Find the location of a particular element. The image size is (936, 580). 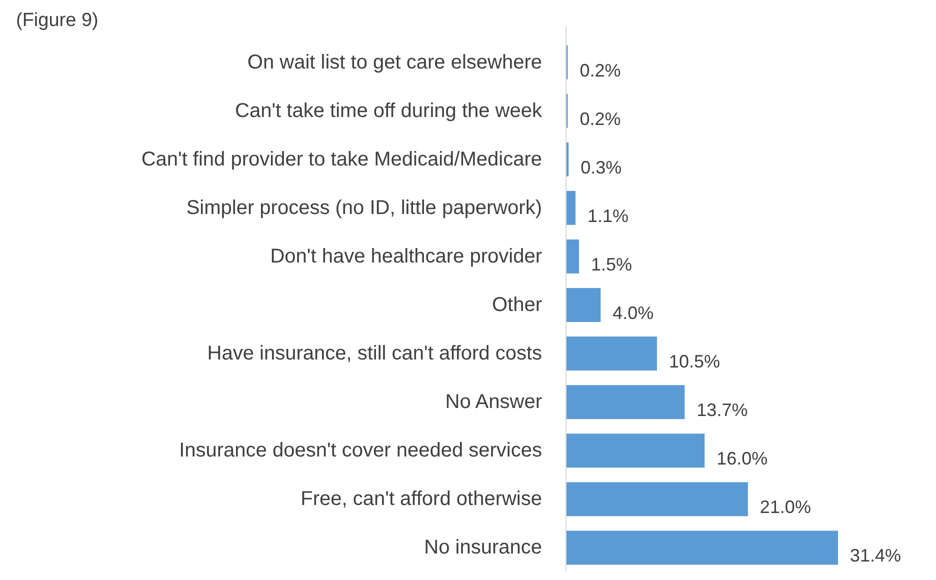

y-tick-label: Insurance doesn't cover needed services is located at coordinates (360, 451).